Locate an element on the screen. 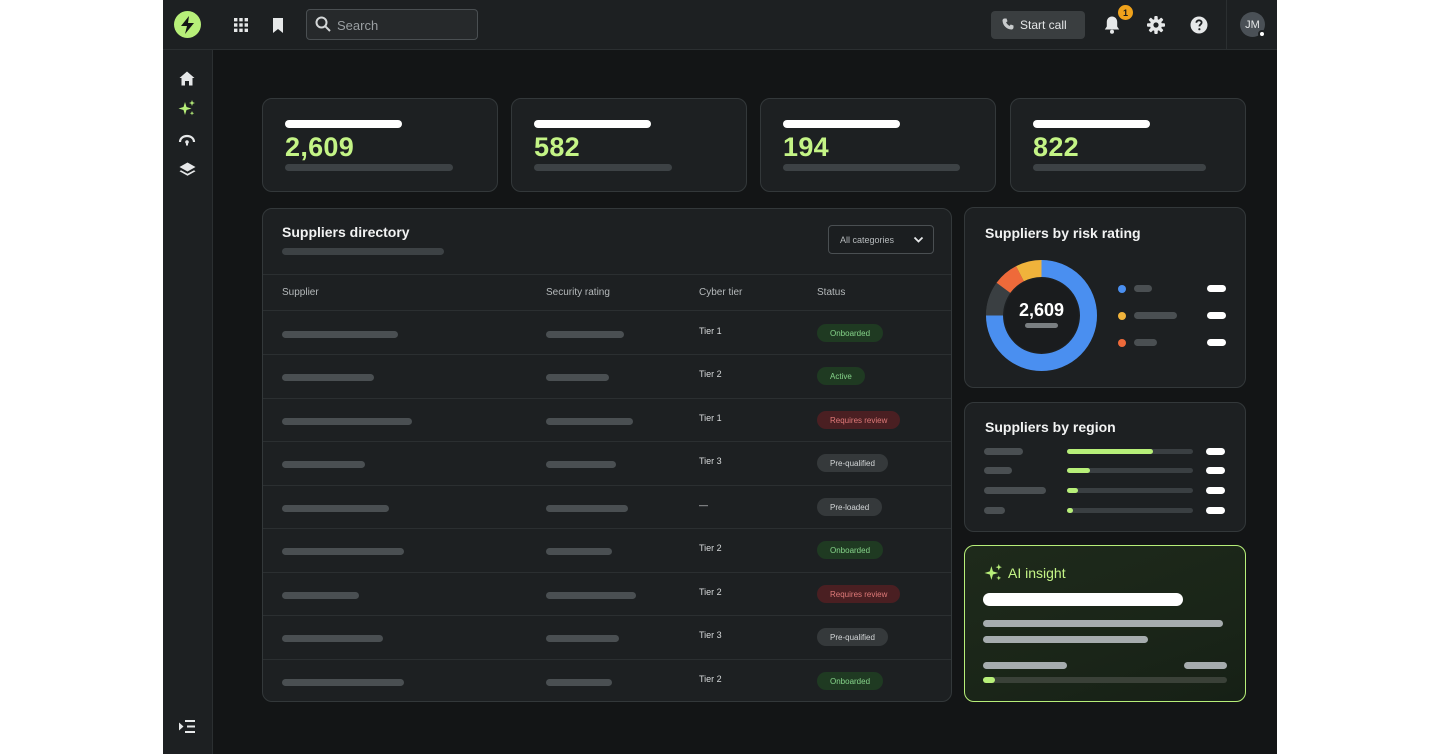  stat-card-3: 194 is located at coordinates (878, 145).